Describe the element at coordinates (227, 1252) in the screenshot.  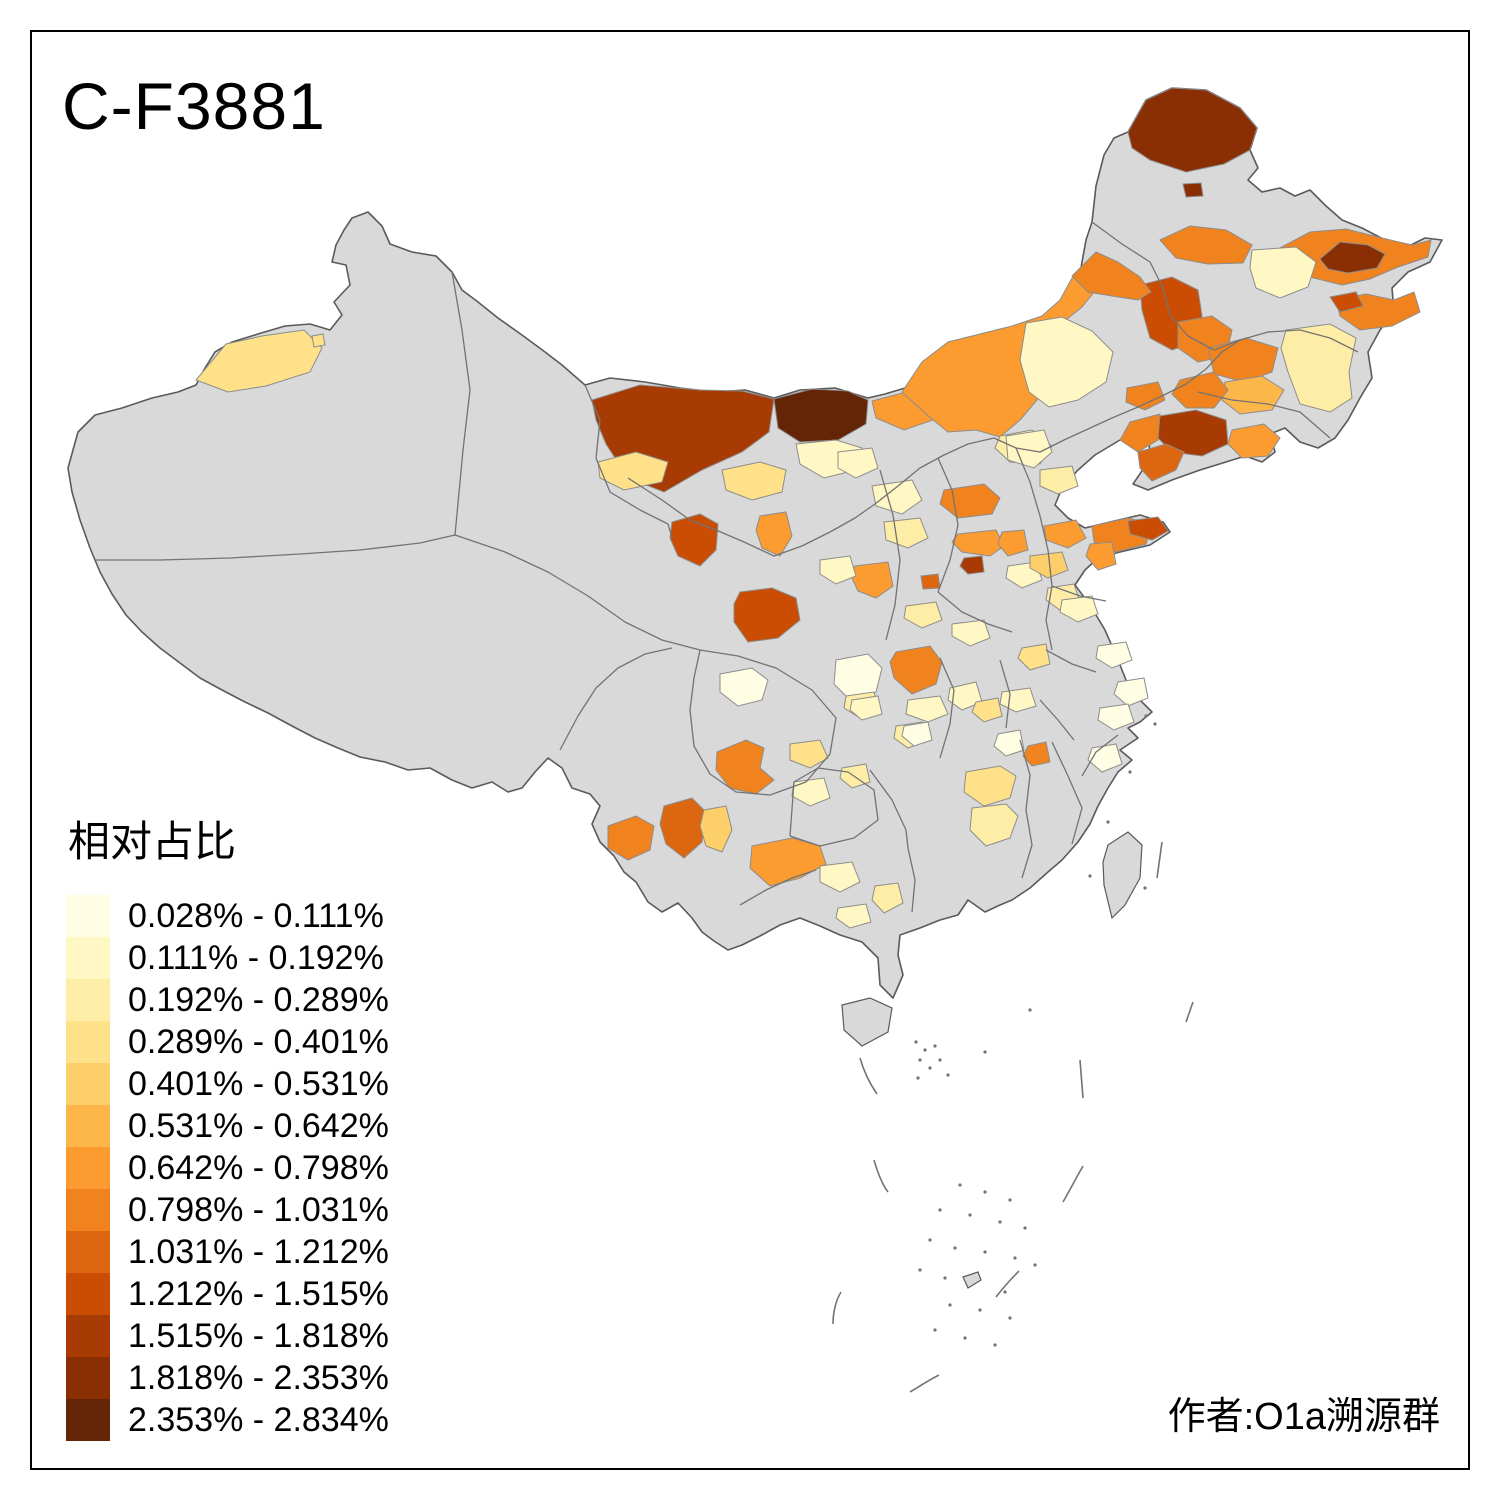
I see `legend-item: 1.031% - 1.212%` at that location.